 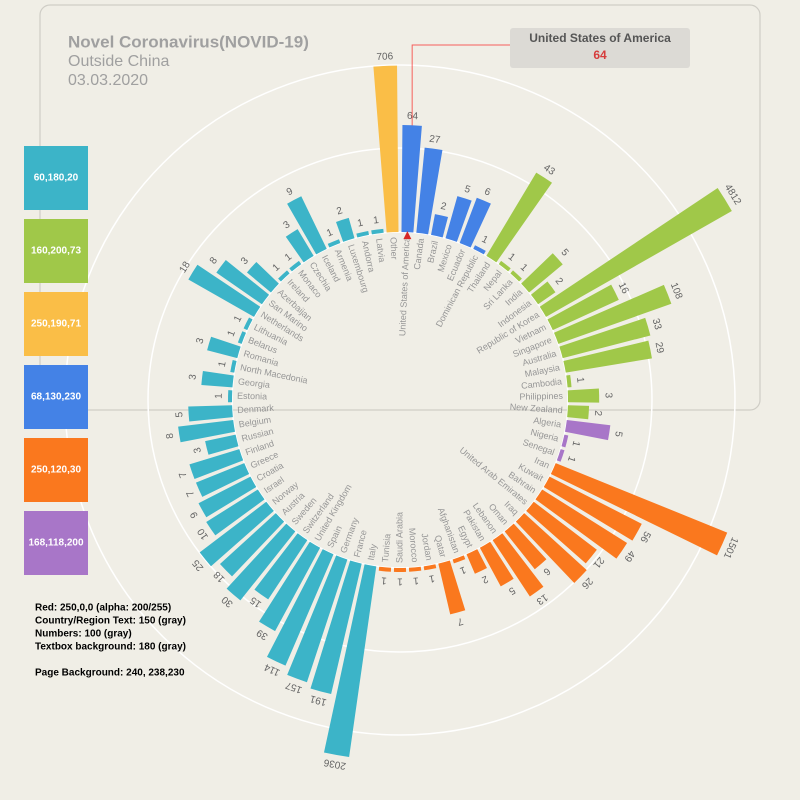 I want to click on value-label: 39, so click(x=263, y=633).